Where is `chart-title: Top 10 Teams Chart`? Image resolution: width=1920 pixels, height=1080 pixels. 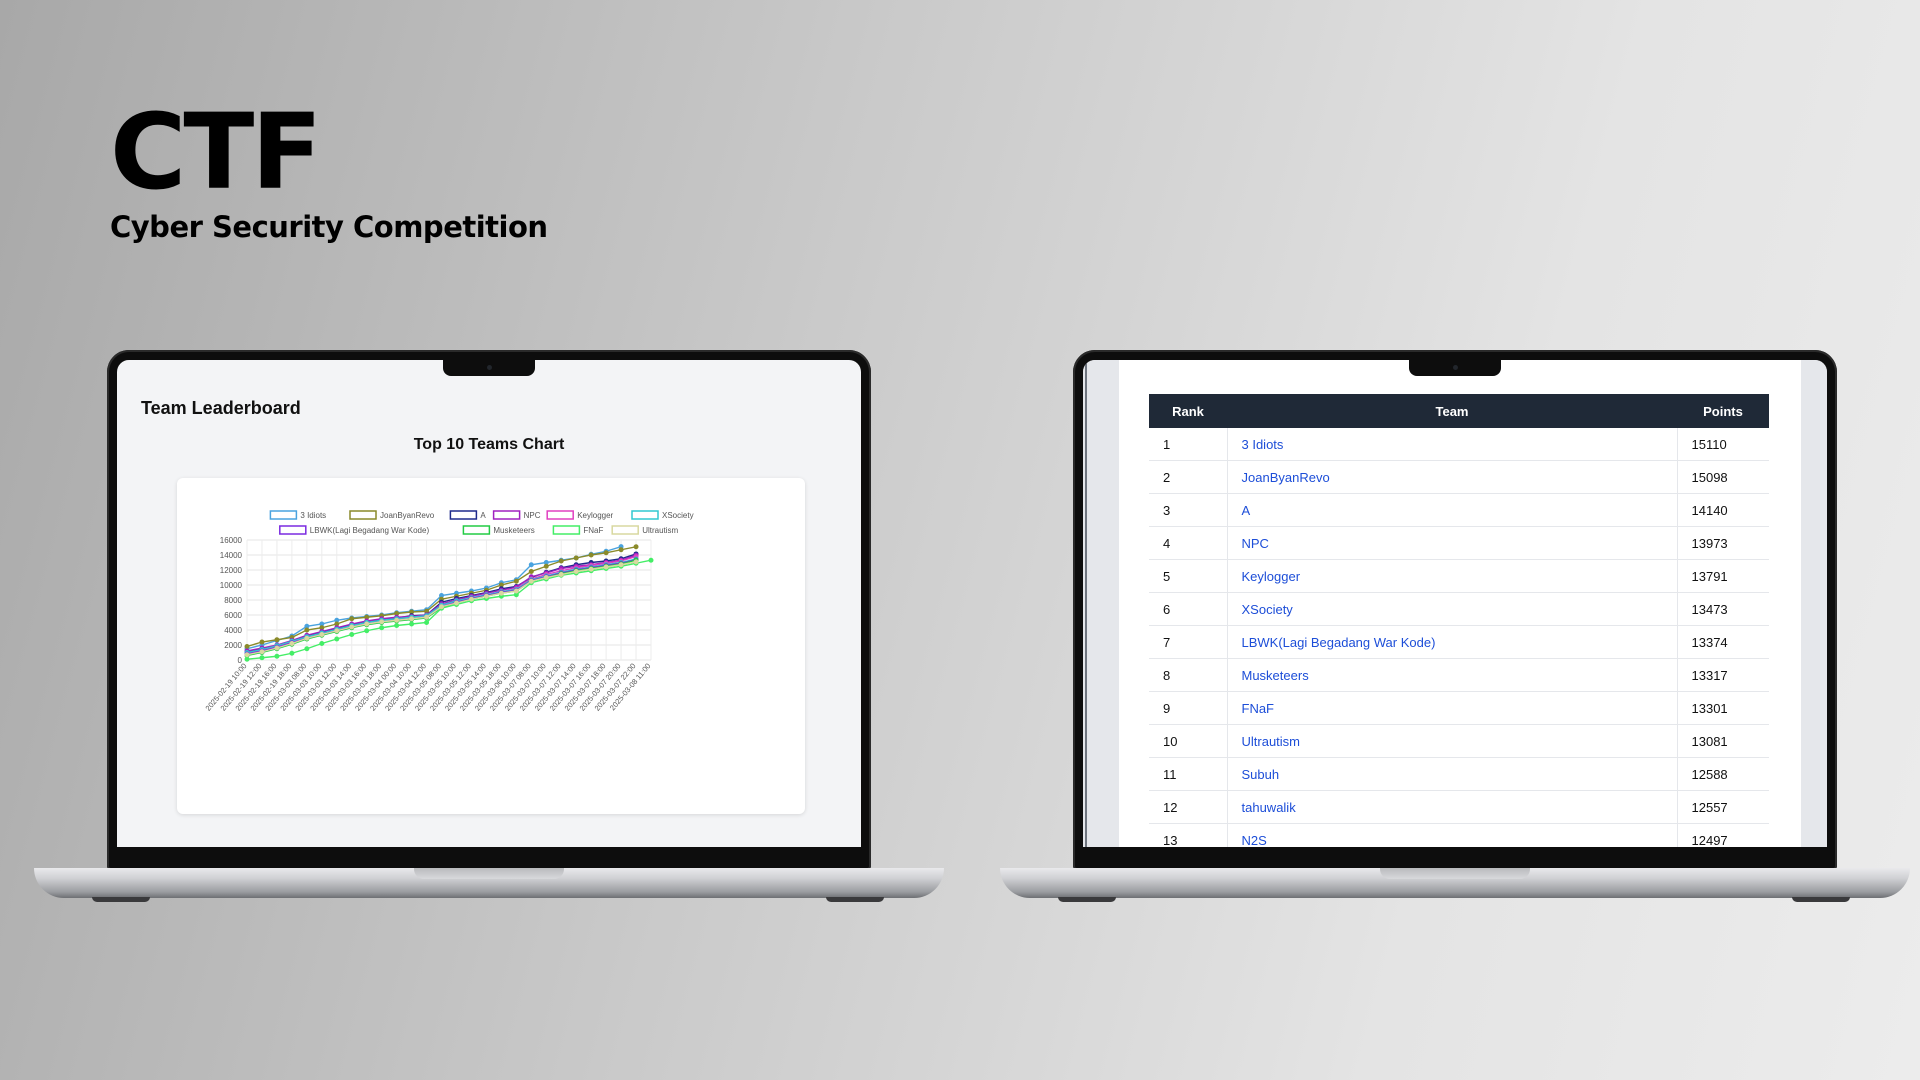
chart-title: Top 10 Teams Chart is located at coordinates (489, 444).